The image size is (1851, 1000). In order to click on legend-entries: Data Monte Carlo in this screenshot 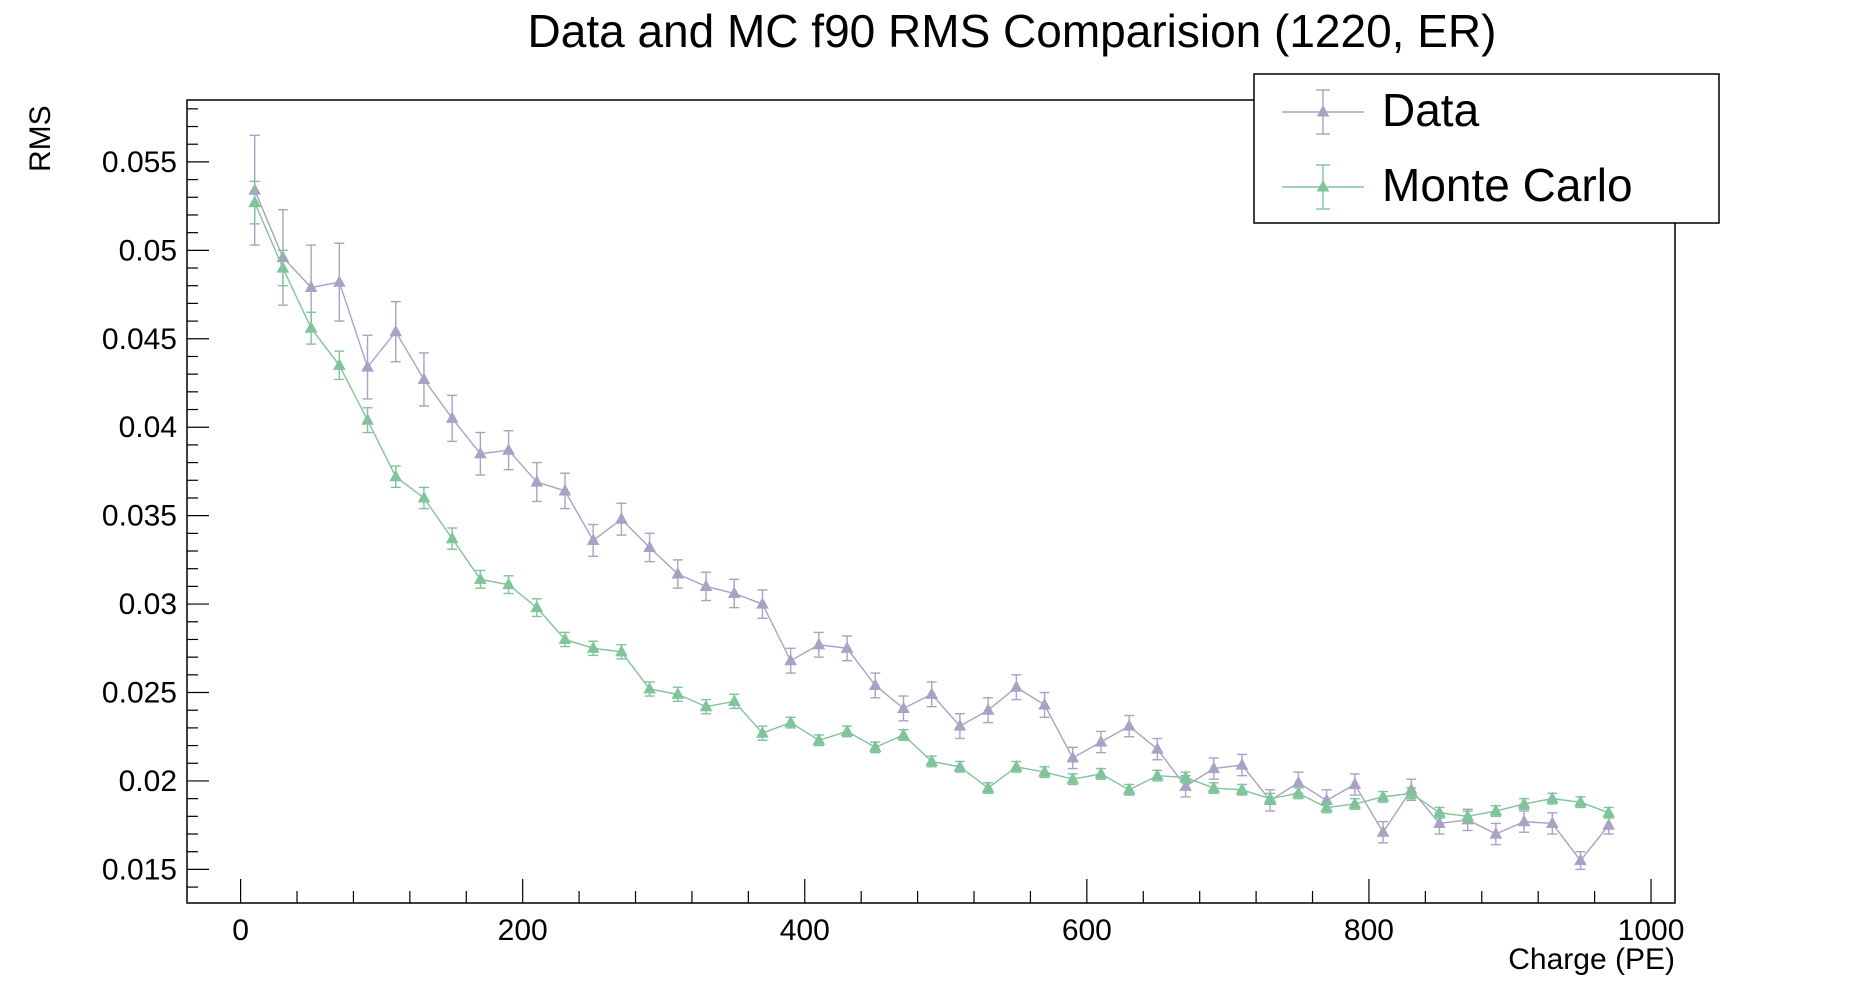, I will do `click(1457, 147)`.